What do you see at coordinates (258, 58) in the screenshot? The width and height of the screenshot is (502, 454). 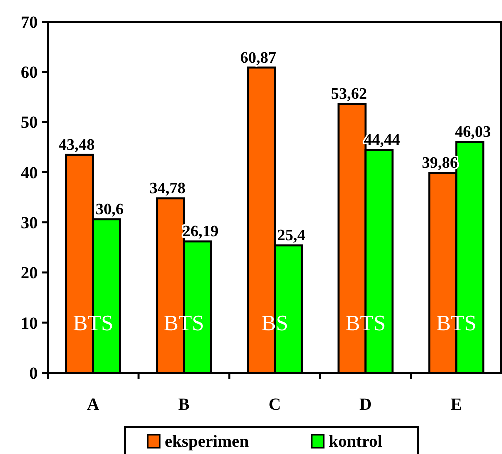 I see `data-label: 60,87` at bounding box center [258, 58].